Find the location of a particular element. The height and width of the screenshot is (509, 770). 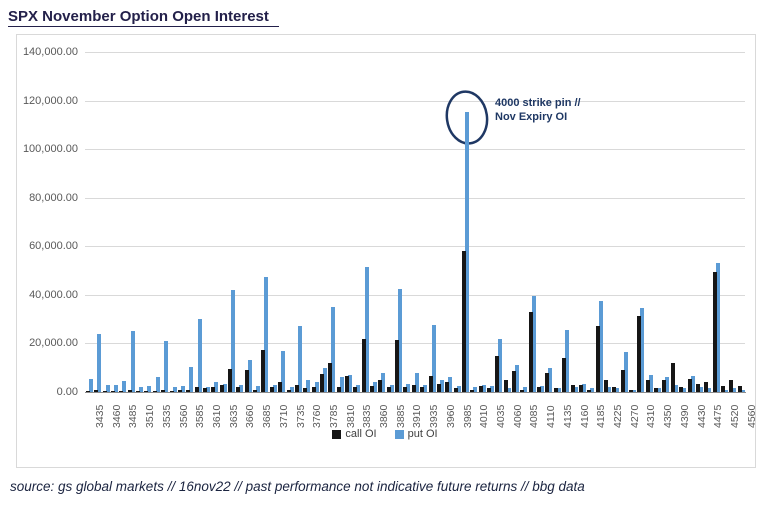

x-axis-tick-label: 3510 is located at coordinates (150, 416).